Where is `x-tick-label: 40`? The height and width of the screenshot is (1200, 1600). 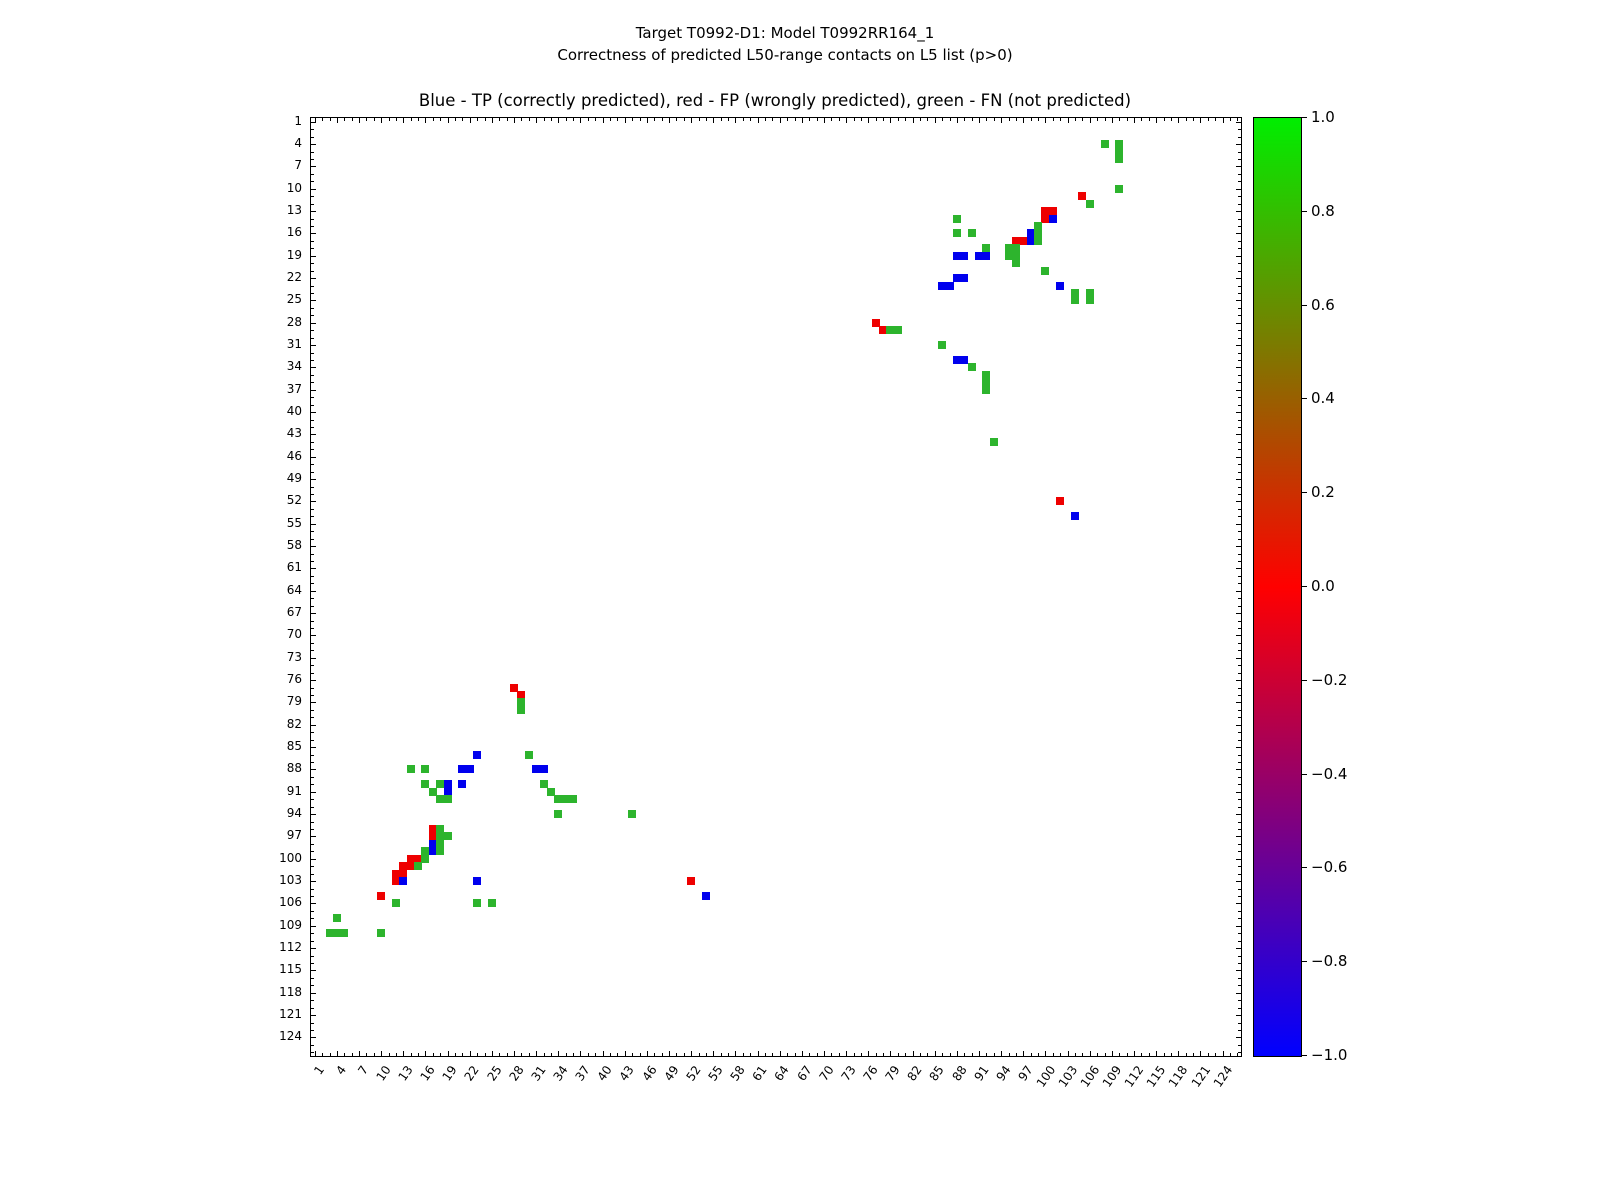 x-tick-label: 40 is located at coordinates (605, 1073).